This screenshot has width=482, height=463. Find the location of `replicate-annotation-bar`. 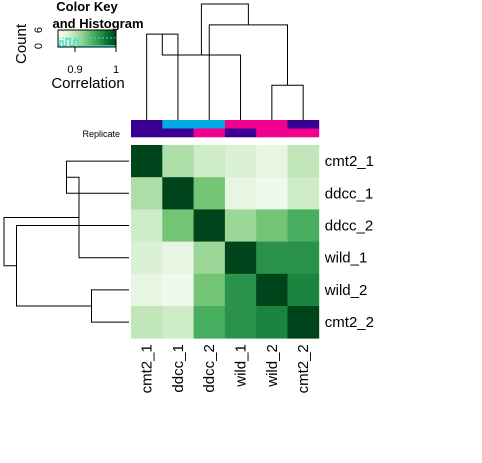

replicate-annotation-bar is located at coordinates (225, 129).